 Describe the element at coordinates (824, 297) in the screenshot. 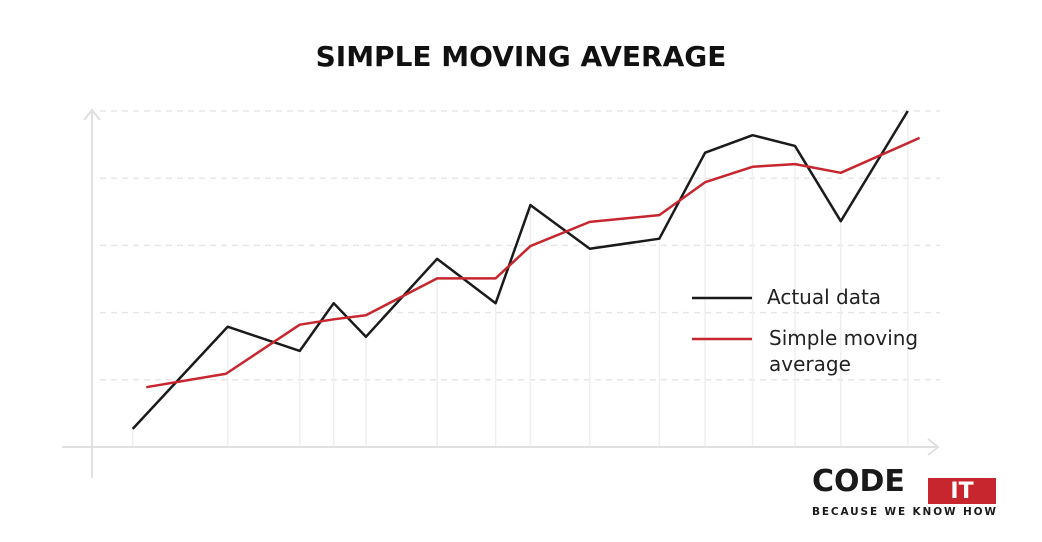

I see `legend-label: Actual data` at that location.